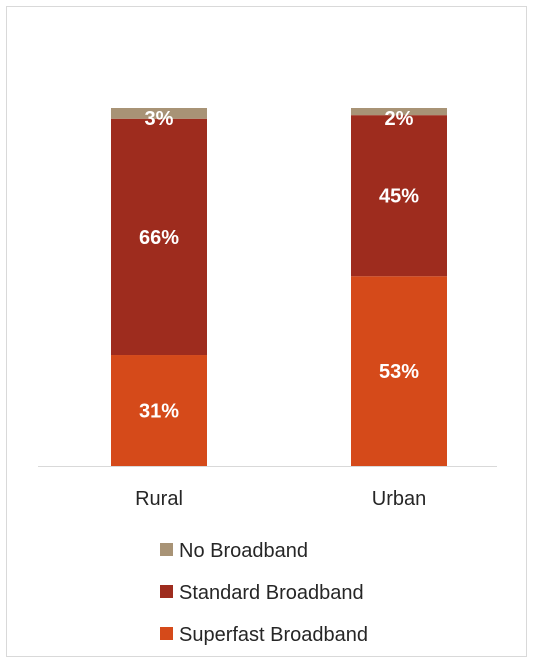 Image resolution: width=535 pixels, height=663 pixels. What do you see at coordinates (271, 593) in the screenshot?
I see `legend-label: Standard Broadband` at bounding box center [271, 593].